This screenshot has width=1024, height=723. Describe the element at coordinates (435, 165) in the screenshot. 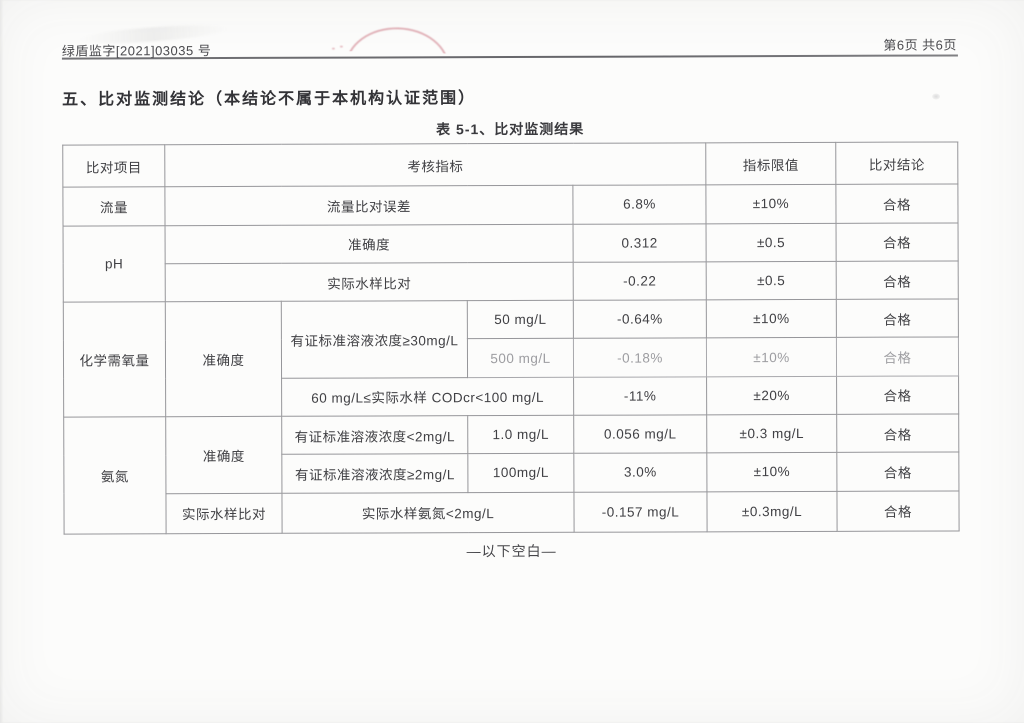

I see `header-cell-assessment-index: 考核指标` at that location.